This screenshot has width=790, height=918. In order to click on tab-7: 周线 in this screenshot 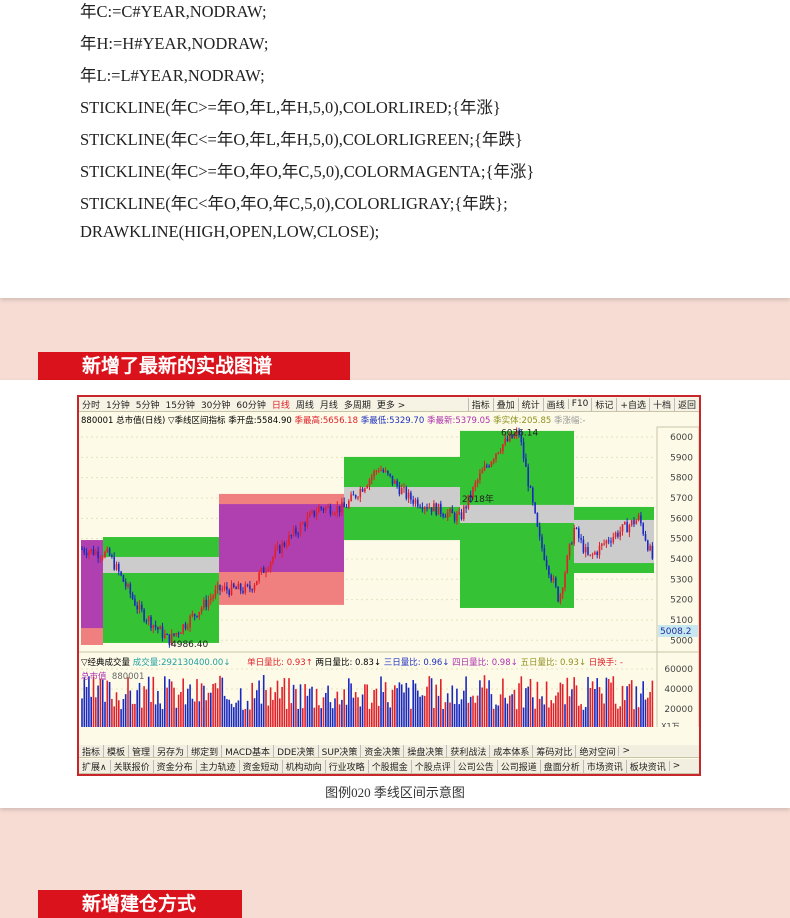, I will do `click(304, 405)`.